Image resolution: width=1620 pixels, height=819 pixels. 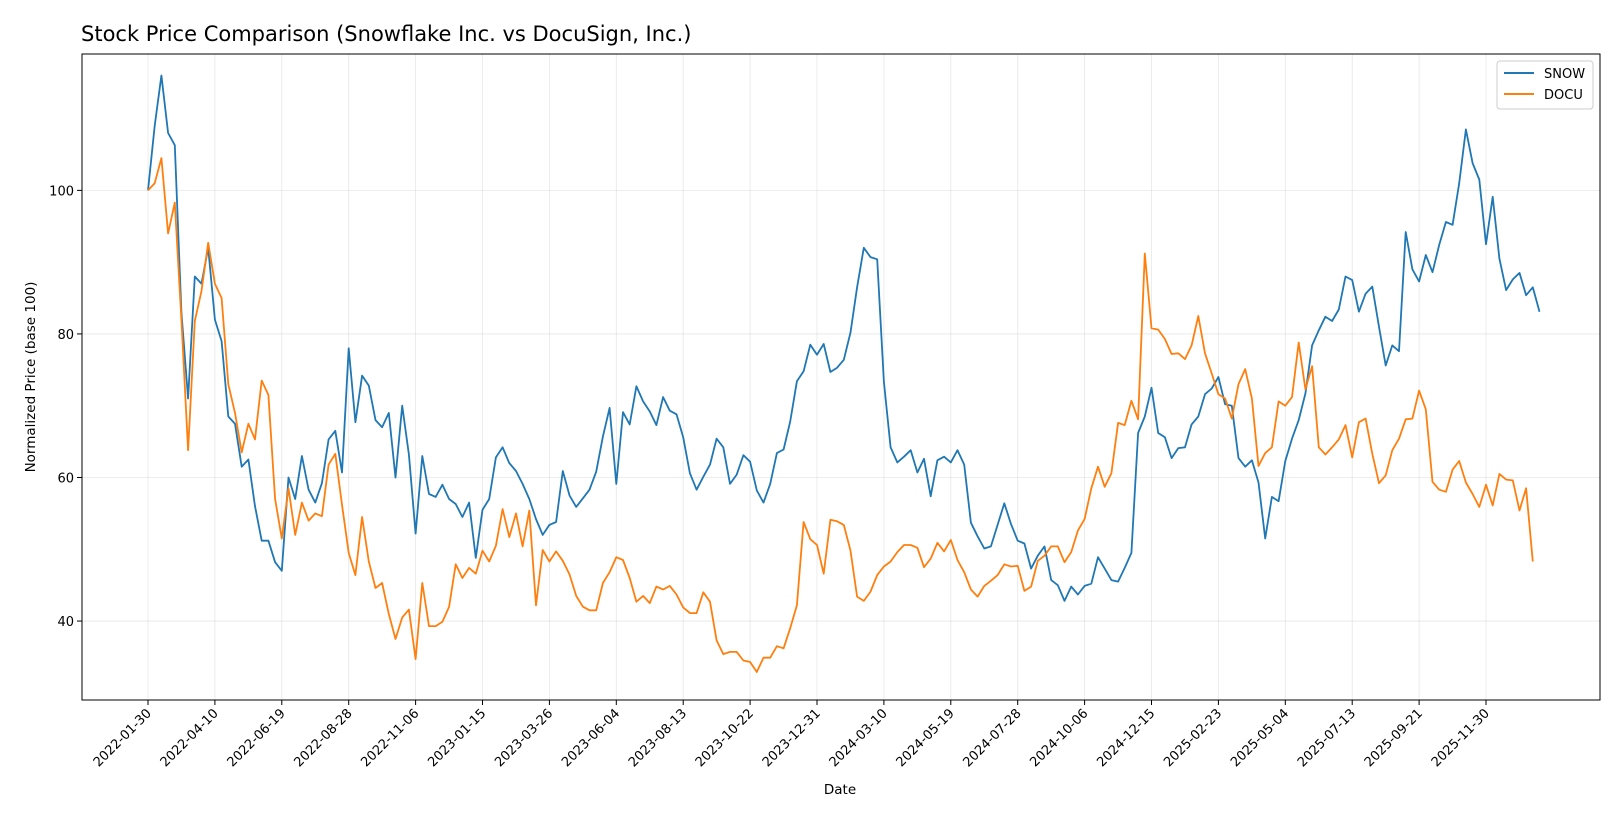 What do you see at coordinates (65, 478) in the screenshot?
I see `y-tick-label: 60` at bounding box center [65, 478].